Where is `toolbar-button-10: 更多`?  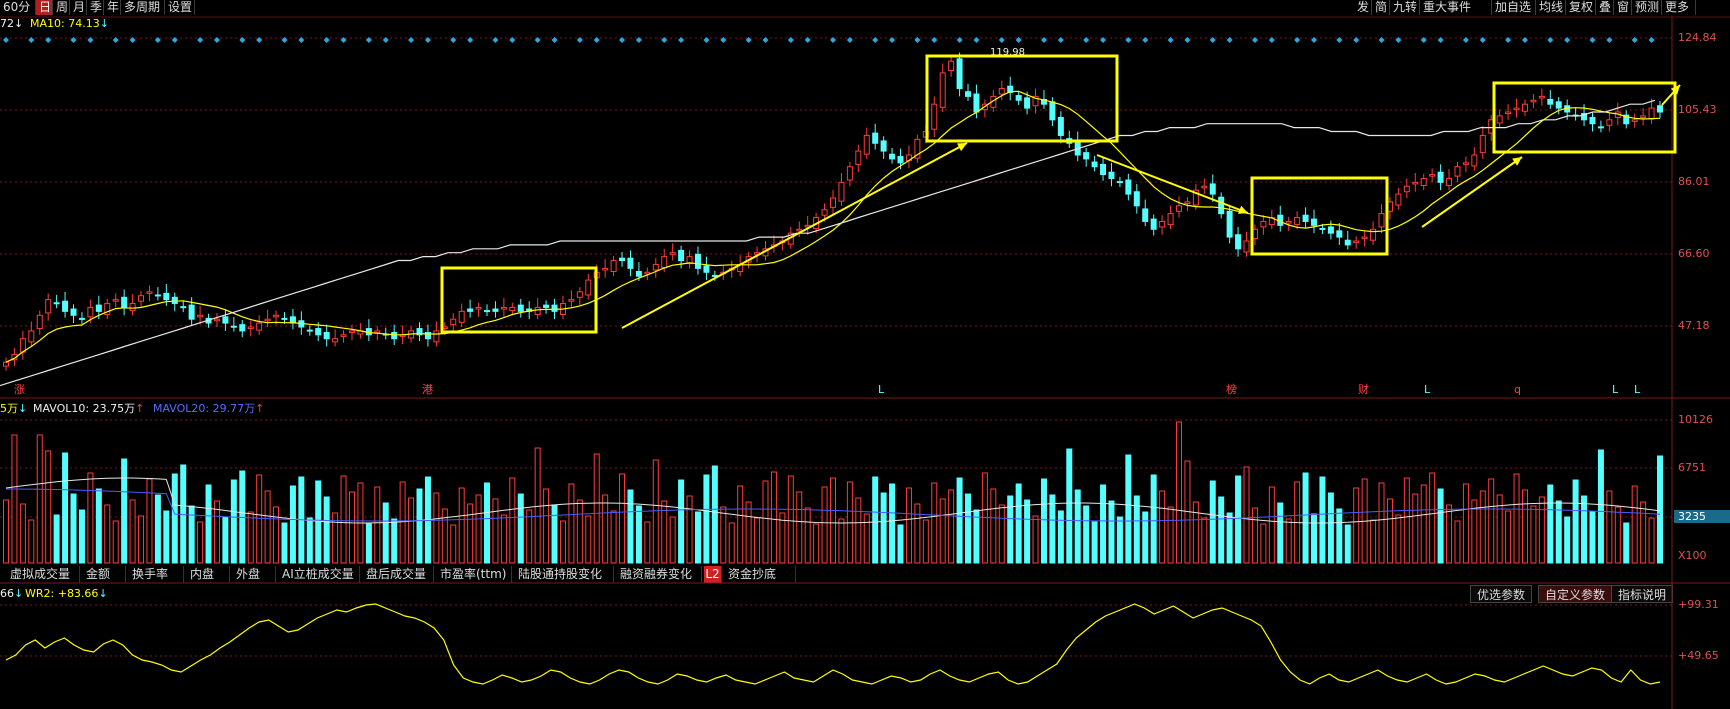
toolbar-button-10: 更多 is located at coordinates (1679, 7).